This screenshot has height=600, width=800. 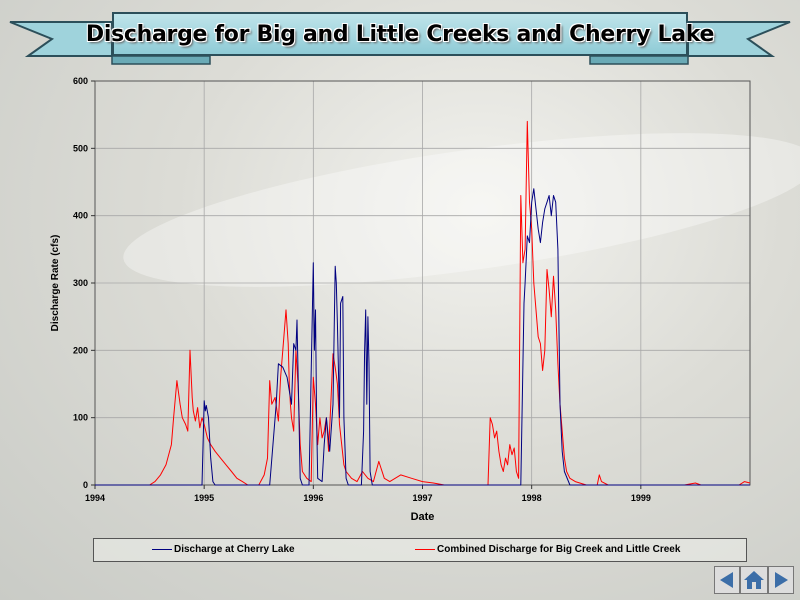 What do you see at coordinates (739, 39) in the screenshot?
I see `banner-right-ribbon` at bounding box center [739, 39].